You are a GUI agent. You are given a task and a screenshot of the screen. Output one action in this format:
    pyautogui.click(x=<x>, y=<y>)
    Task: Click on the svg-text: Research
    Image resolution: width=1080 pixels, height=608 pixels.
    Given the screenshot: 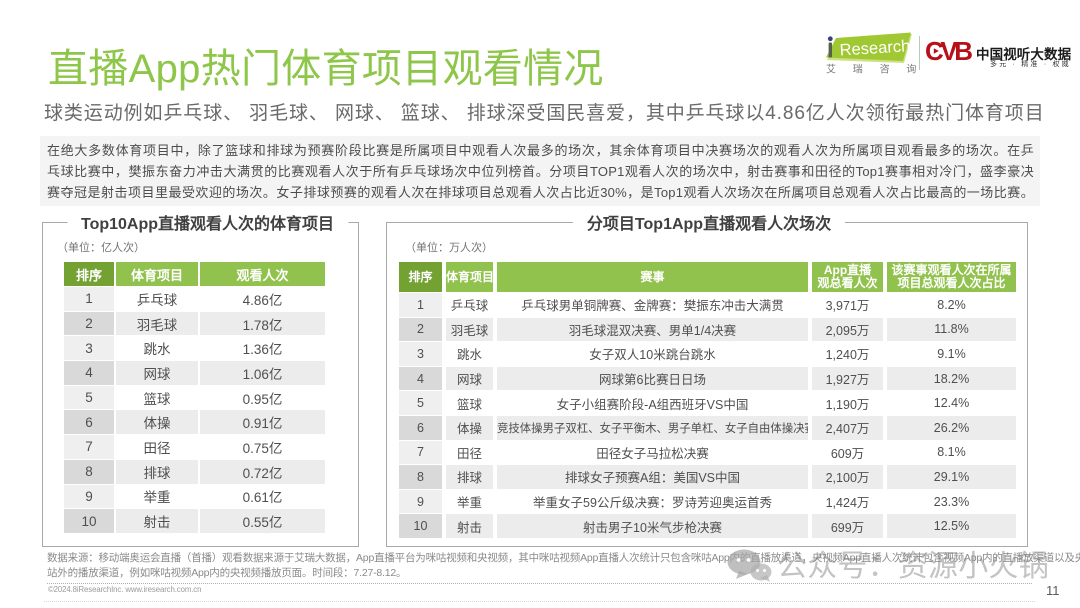 What is the action you would take?
    pyautogui.click(x=875, y=48)
    